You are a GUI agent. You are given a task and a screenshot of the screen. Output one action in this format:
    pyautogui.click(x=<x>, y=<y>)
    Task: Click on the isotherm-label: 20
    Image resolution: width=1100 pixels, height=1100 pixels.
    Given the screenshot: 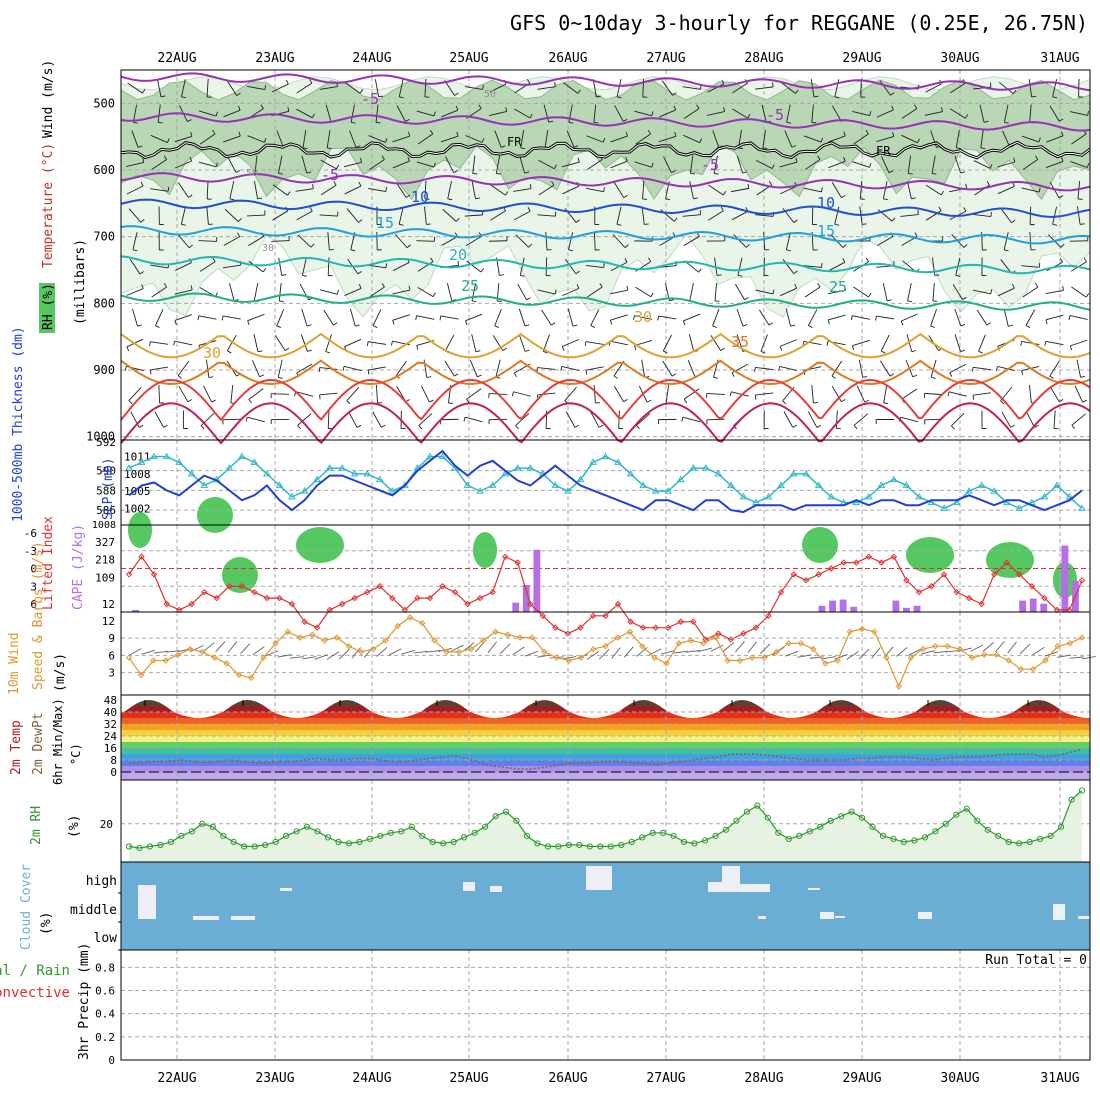 What is the action you would take?
    pyautogui.click(x=458, y=255)
    